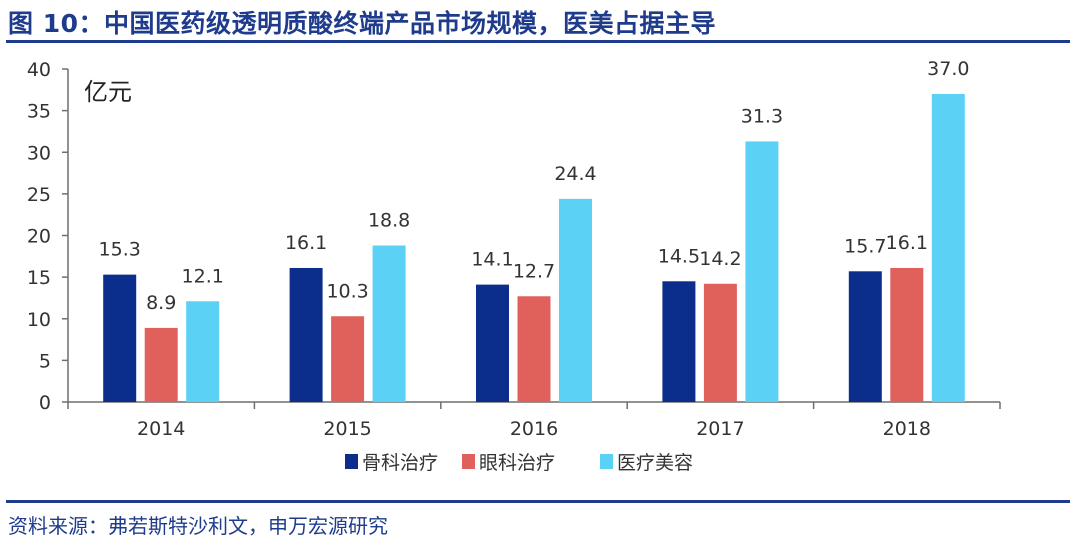 The height and width of the screenshot is (544, 1080). What do you see at coordinates (45, 361) in the screenshot?
I see `y-tick-label: 5` at bounding box center [45, 361].